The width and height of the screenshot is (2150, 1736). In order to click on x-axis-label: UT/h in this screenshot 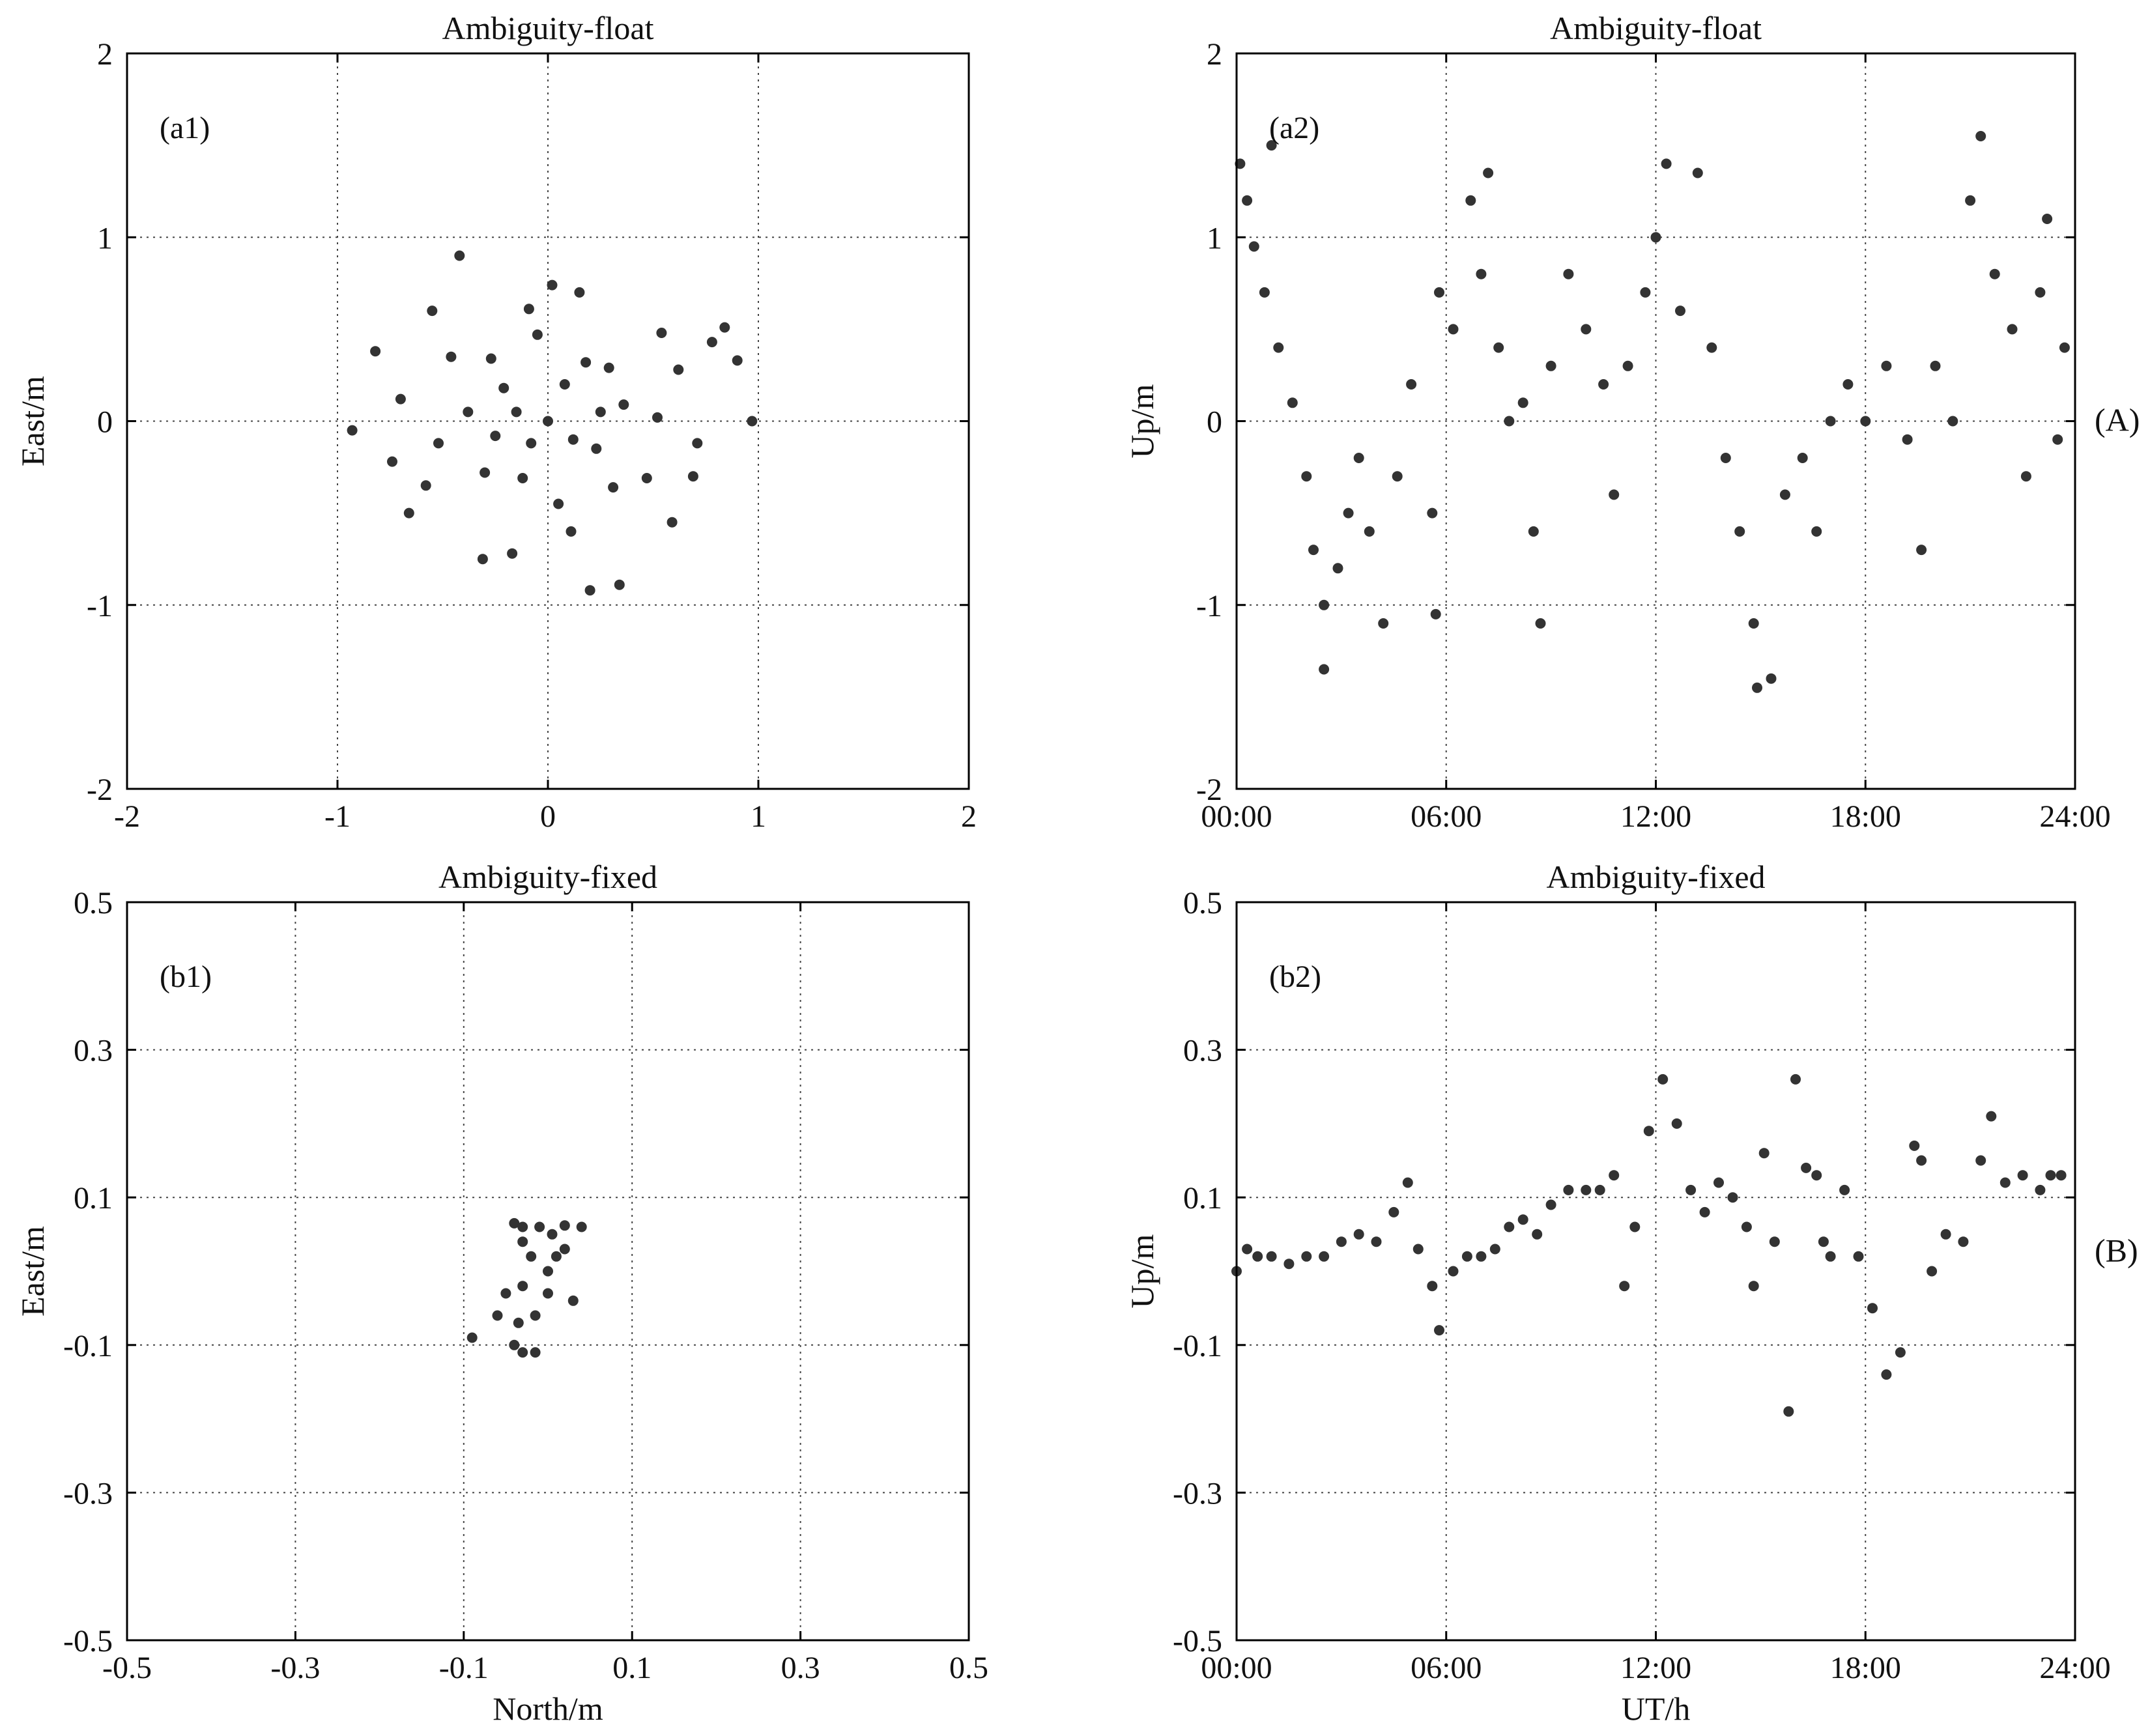, I will do `click(1656, 1708)`.